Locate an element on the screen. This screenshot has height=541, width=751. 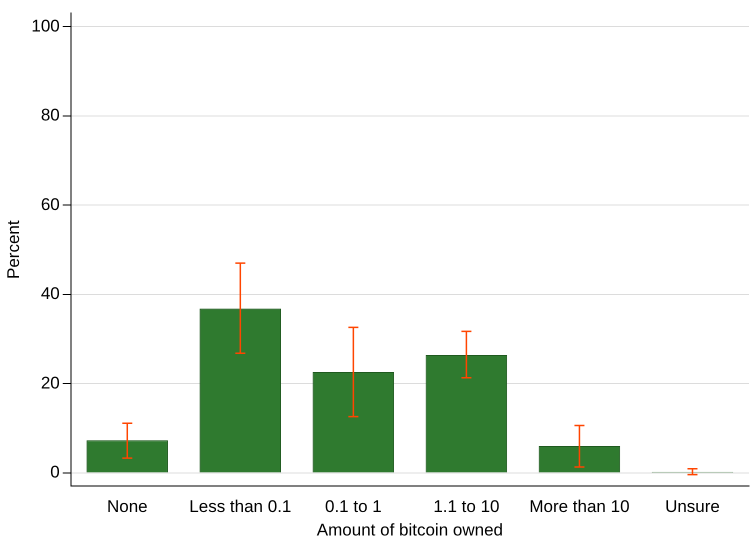
y-tick-label: 40 is located at coordinates (50, 294).